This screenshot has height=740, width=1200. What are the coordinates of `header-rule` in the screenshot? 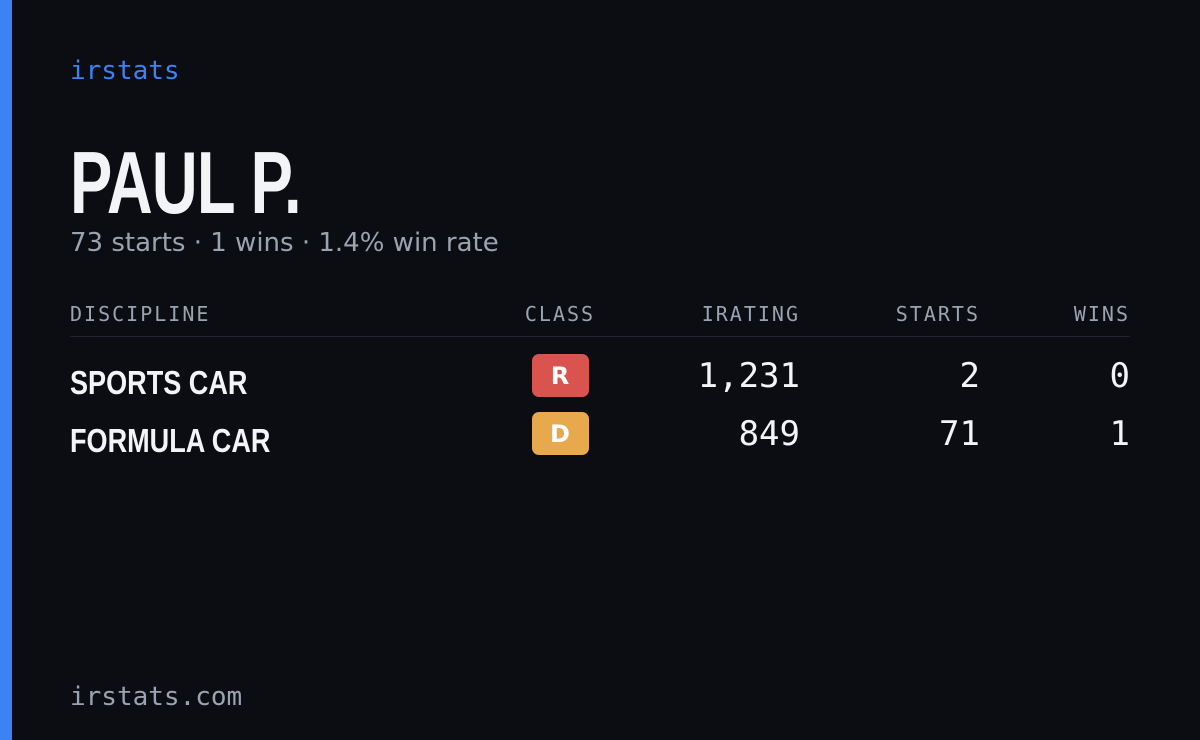 It's located at (600, 336).